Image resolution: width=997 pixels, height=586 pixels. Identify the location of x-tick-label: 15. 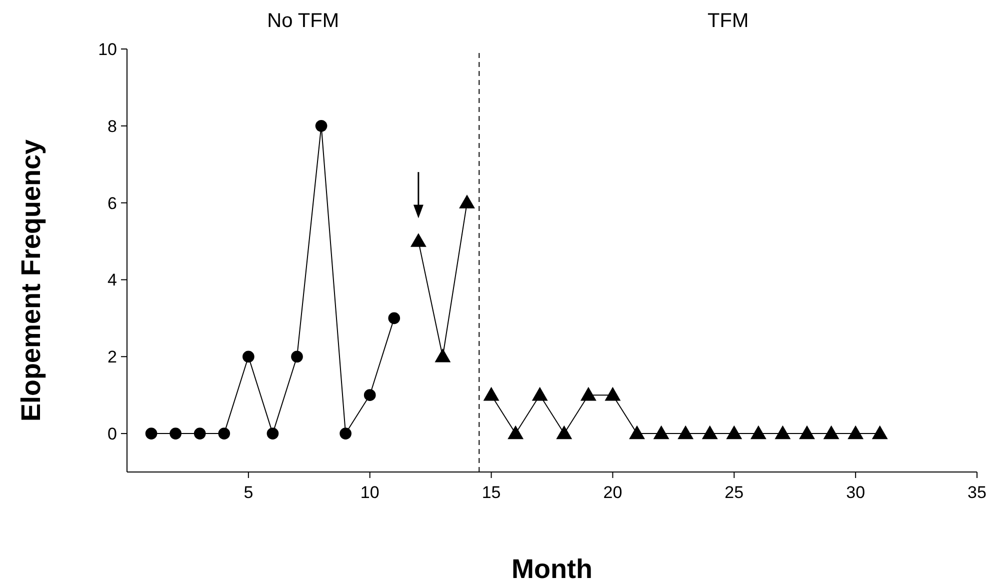
(491, 492).